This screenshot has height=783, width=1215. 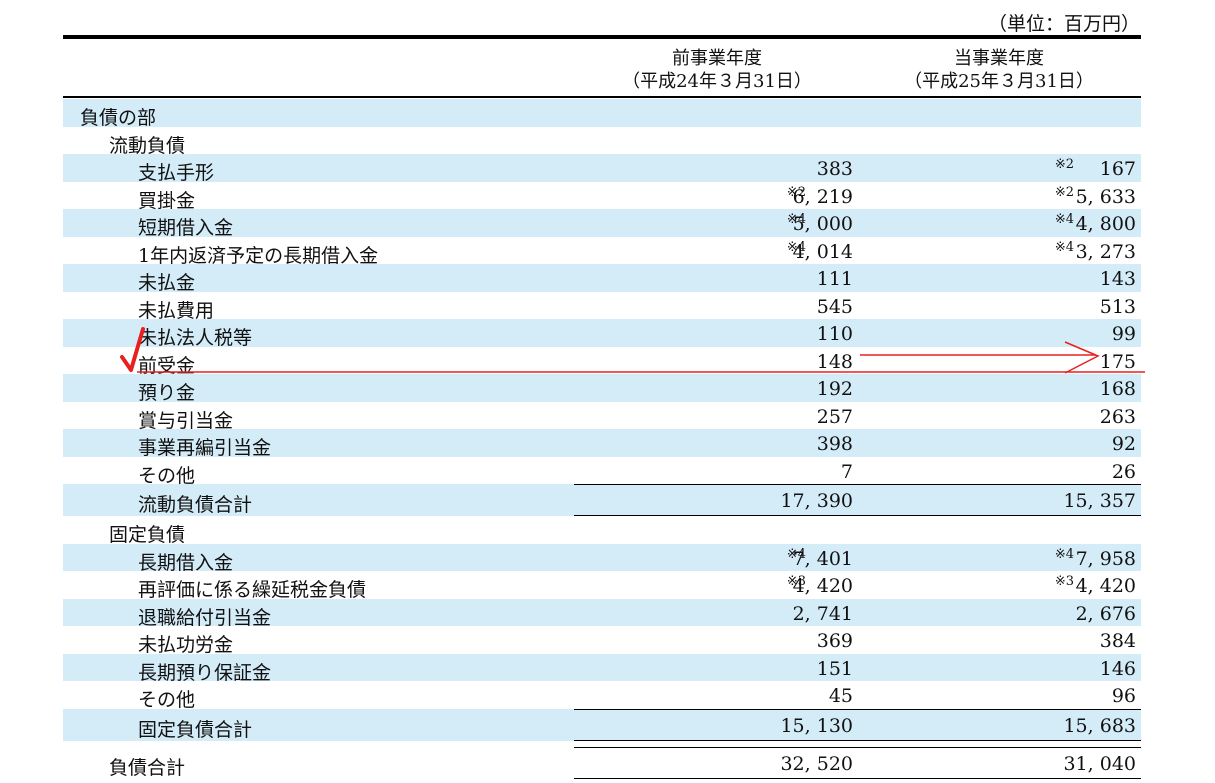 I want to click on table-row: 前受金 148 175, so click(x=602, y=362).